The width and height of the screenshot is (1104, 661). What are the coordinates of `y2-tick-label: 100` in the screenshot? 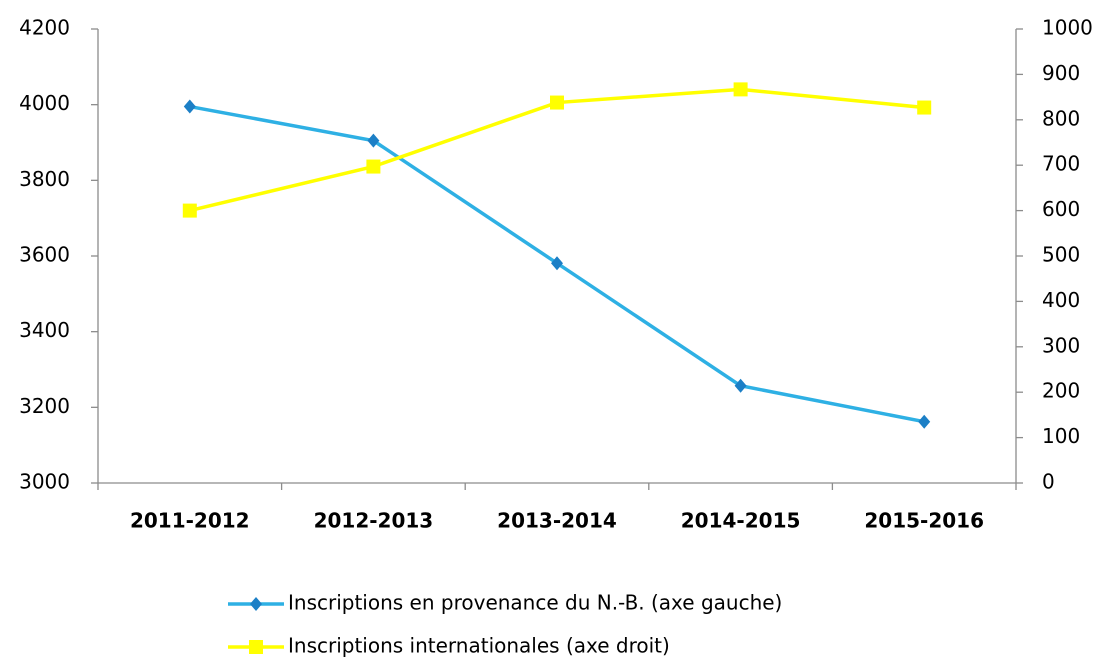 It's located at (1061, 436).